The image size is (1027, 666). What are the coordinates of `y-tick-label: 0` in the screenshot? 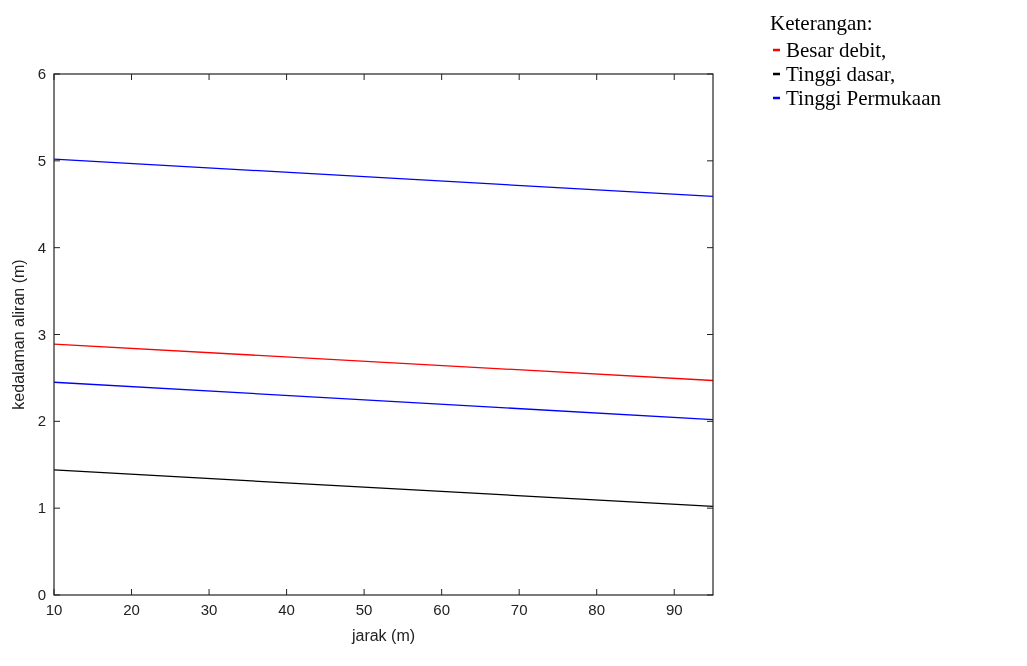 It's located at (41, 594).